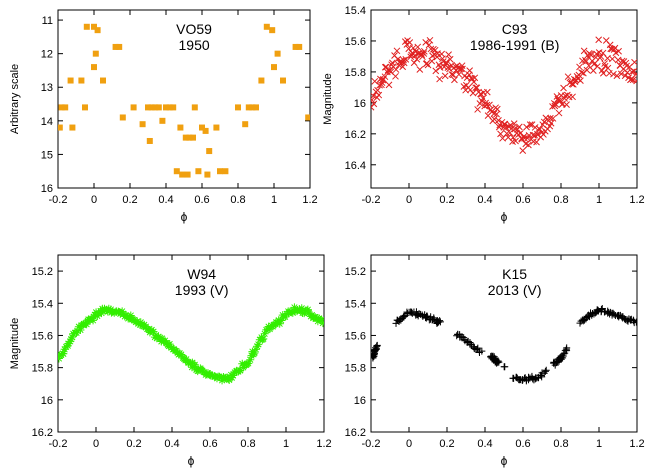  I want to click on panel-subtitle: 1993 (V), so click(202, 290).